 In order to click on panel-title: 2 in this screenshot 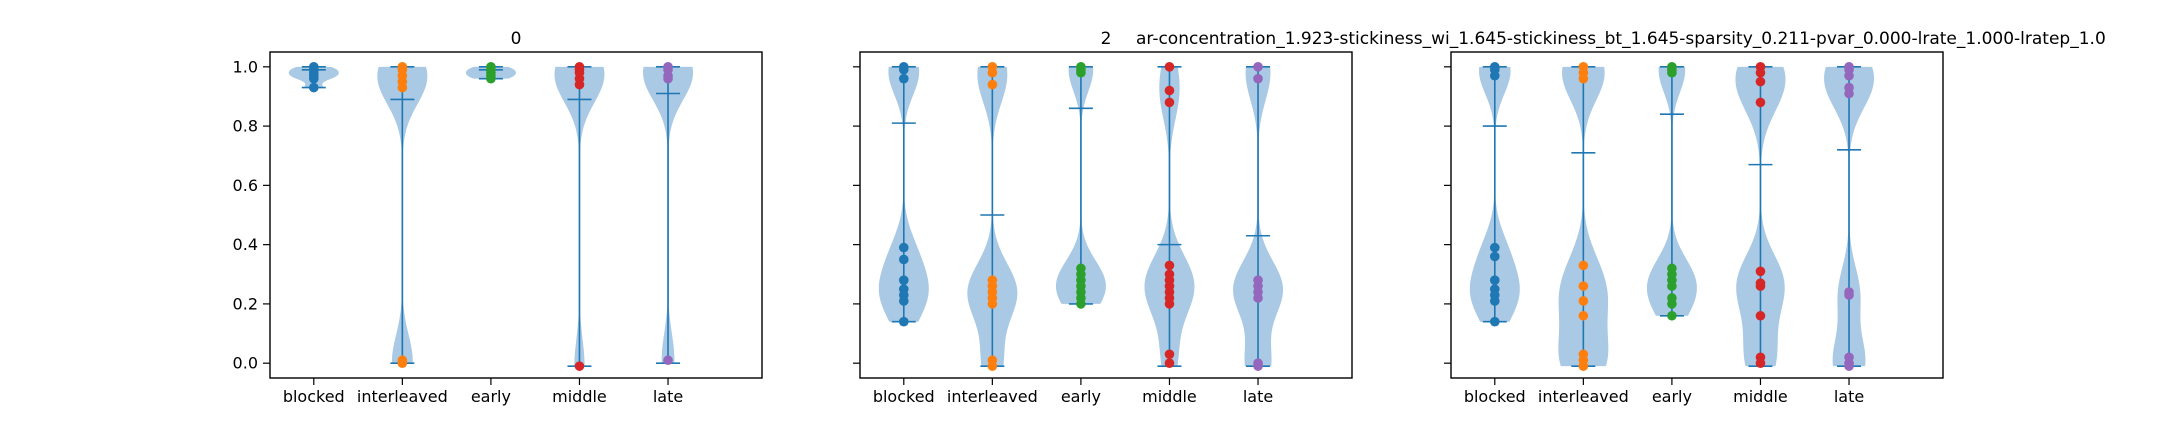, I will do `click(1106, 39)`.